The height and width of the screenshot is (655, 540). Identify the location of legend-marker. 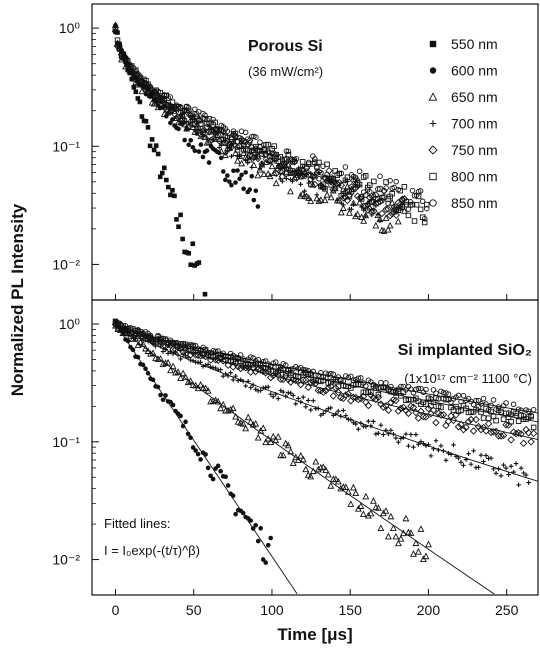
(433, 70).